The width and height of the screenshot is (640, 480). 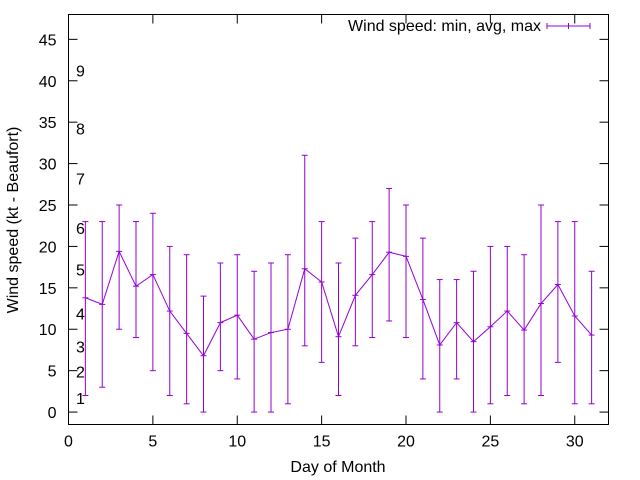 I want to click on y-tick-label: 25, so click(x=48, y=206).